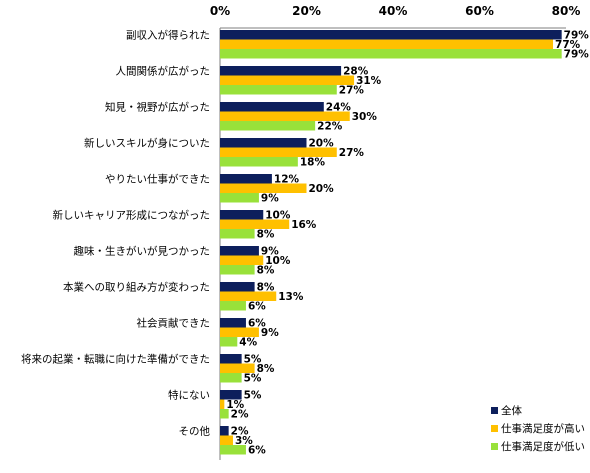 This screenshot has width=590, height=473. What do you see at coordinates (568, 45) in the screenshot?
I see `data-label: 77%` at bounding box center [568, 45].